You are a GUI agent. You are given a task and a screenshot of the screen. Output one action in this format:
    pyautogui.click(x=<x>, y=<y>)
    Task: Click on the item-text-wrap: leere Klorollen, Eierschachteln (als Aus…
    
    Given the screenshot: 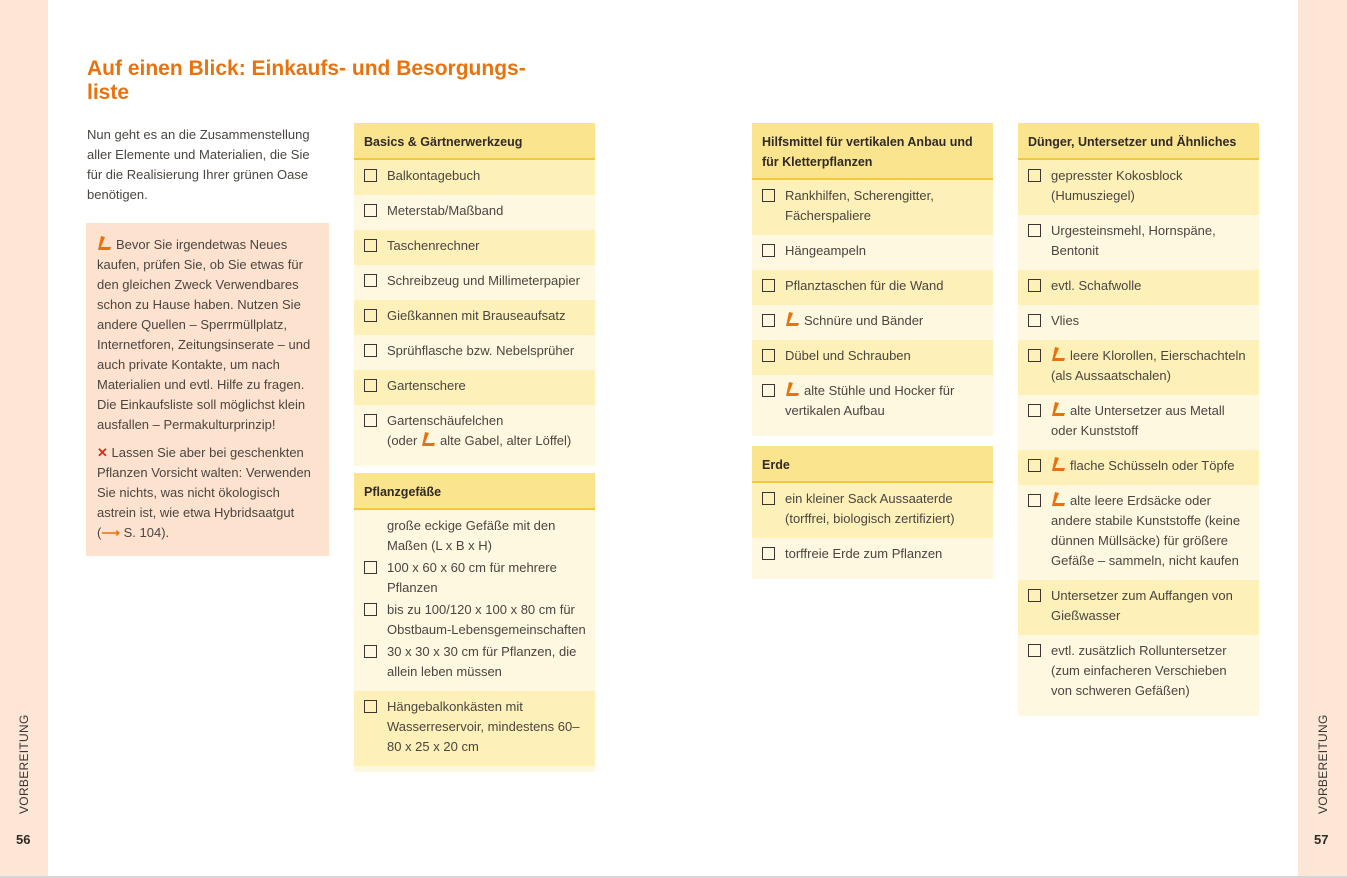 What is the action you would take?
    pyautogui.click(x=1151, y=366)
    